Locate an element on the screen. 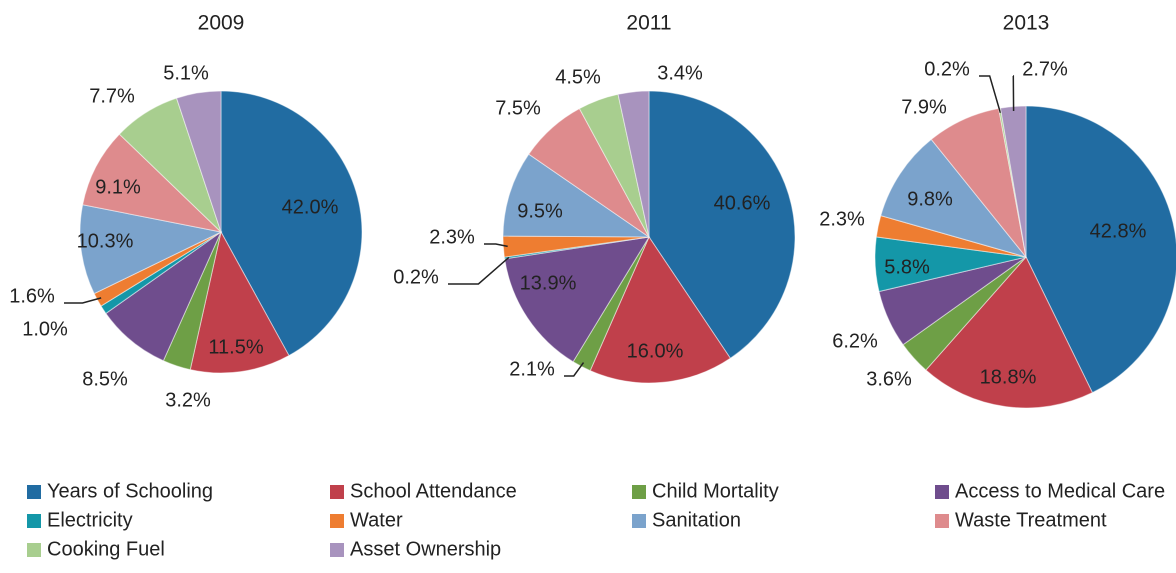  data-label: 13.9% is located at coordinates (548, 283).